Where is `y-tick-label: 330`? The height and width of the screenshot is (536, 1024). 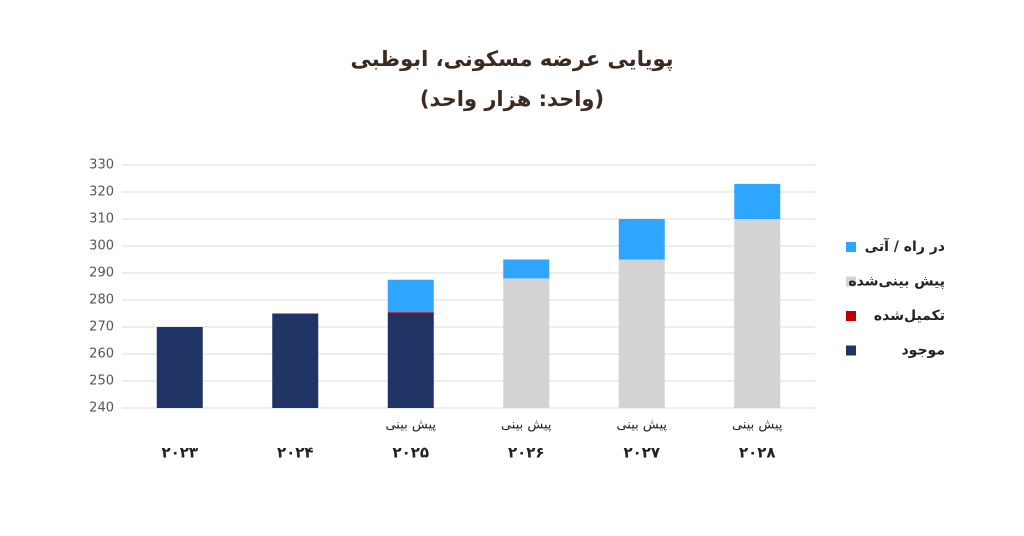 y-tick-label: 330 is located at coordinates (101, 165).